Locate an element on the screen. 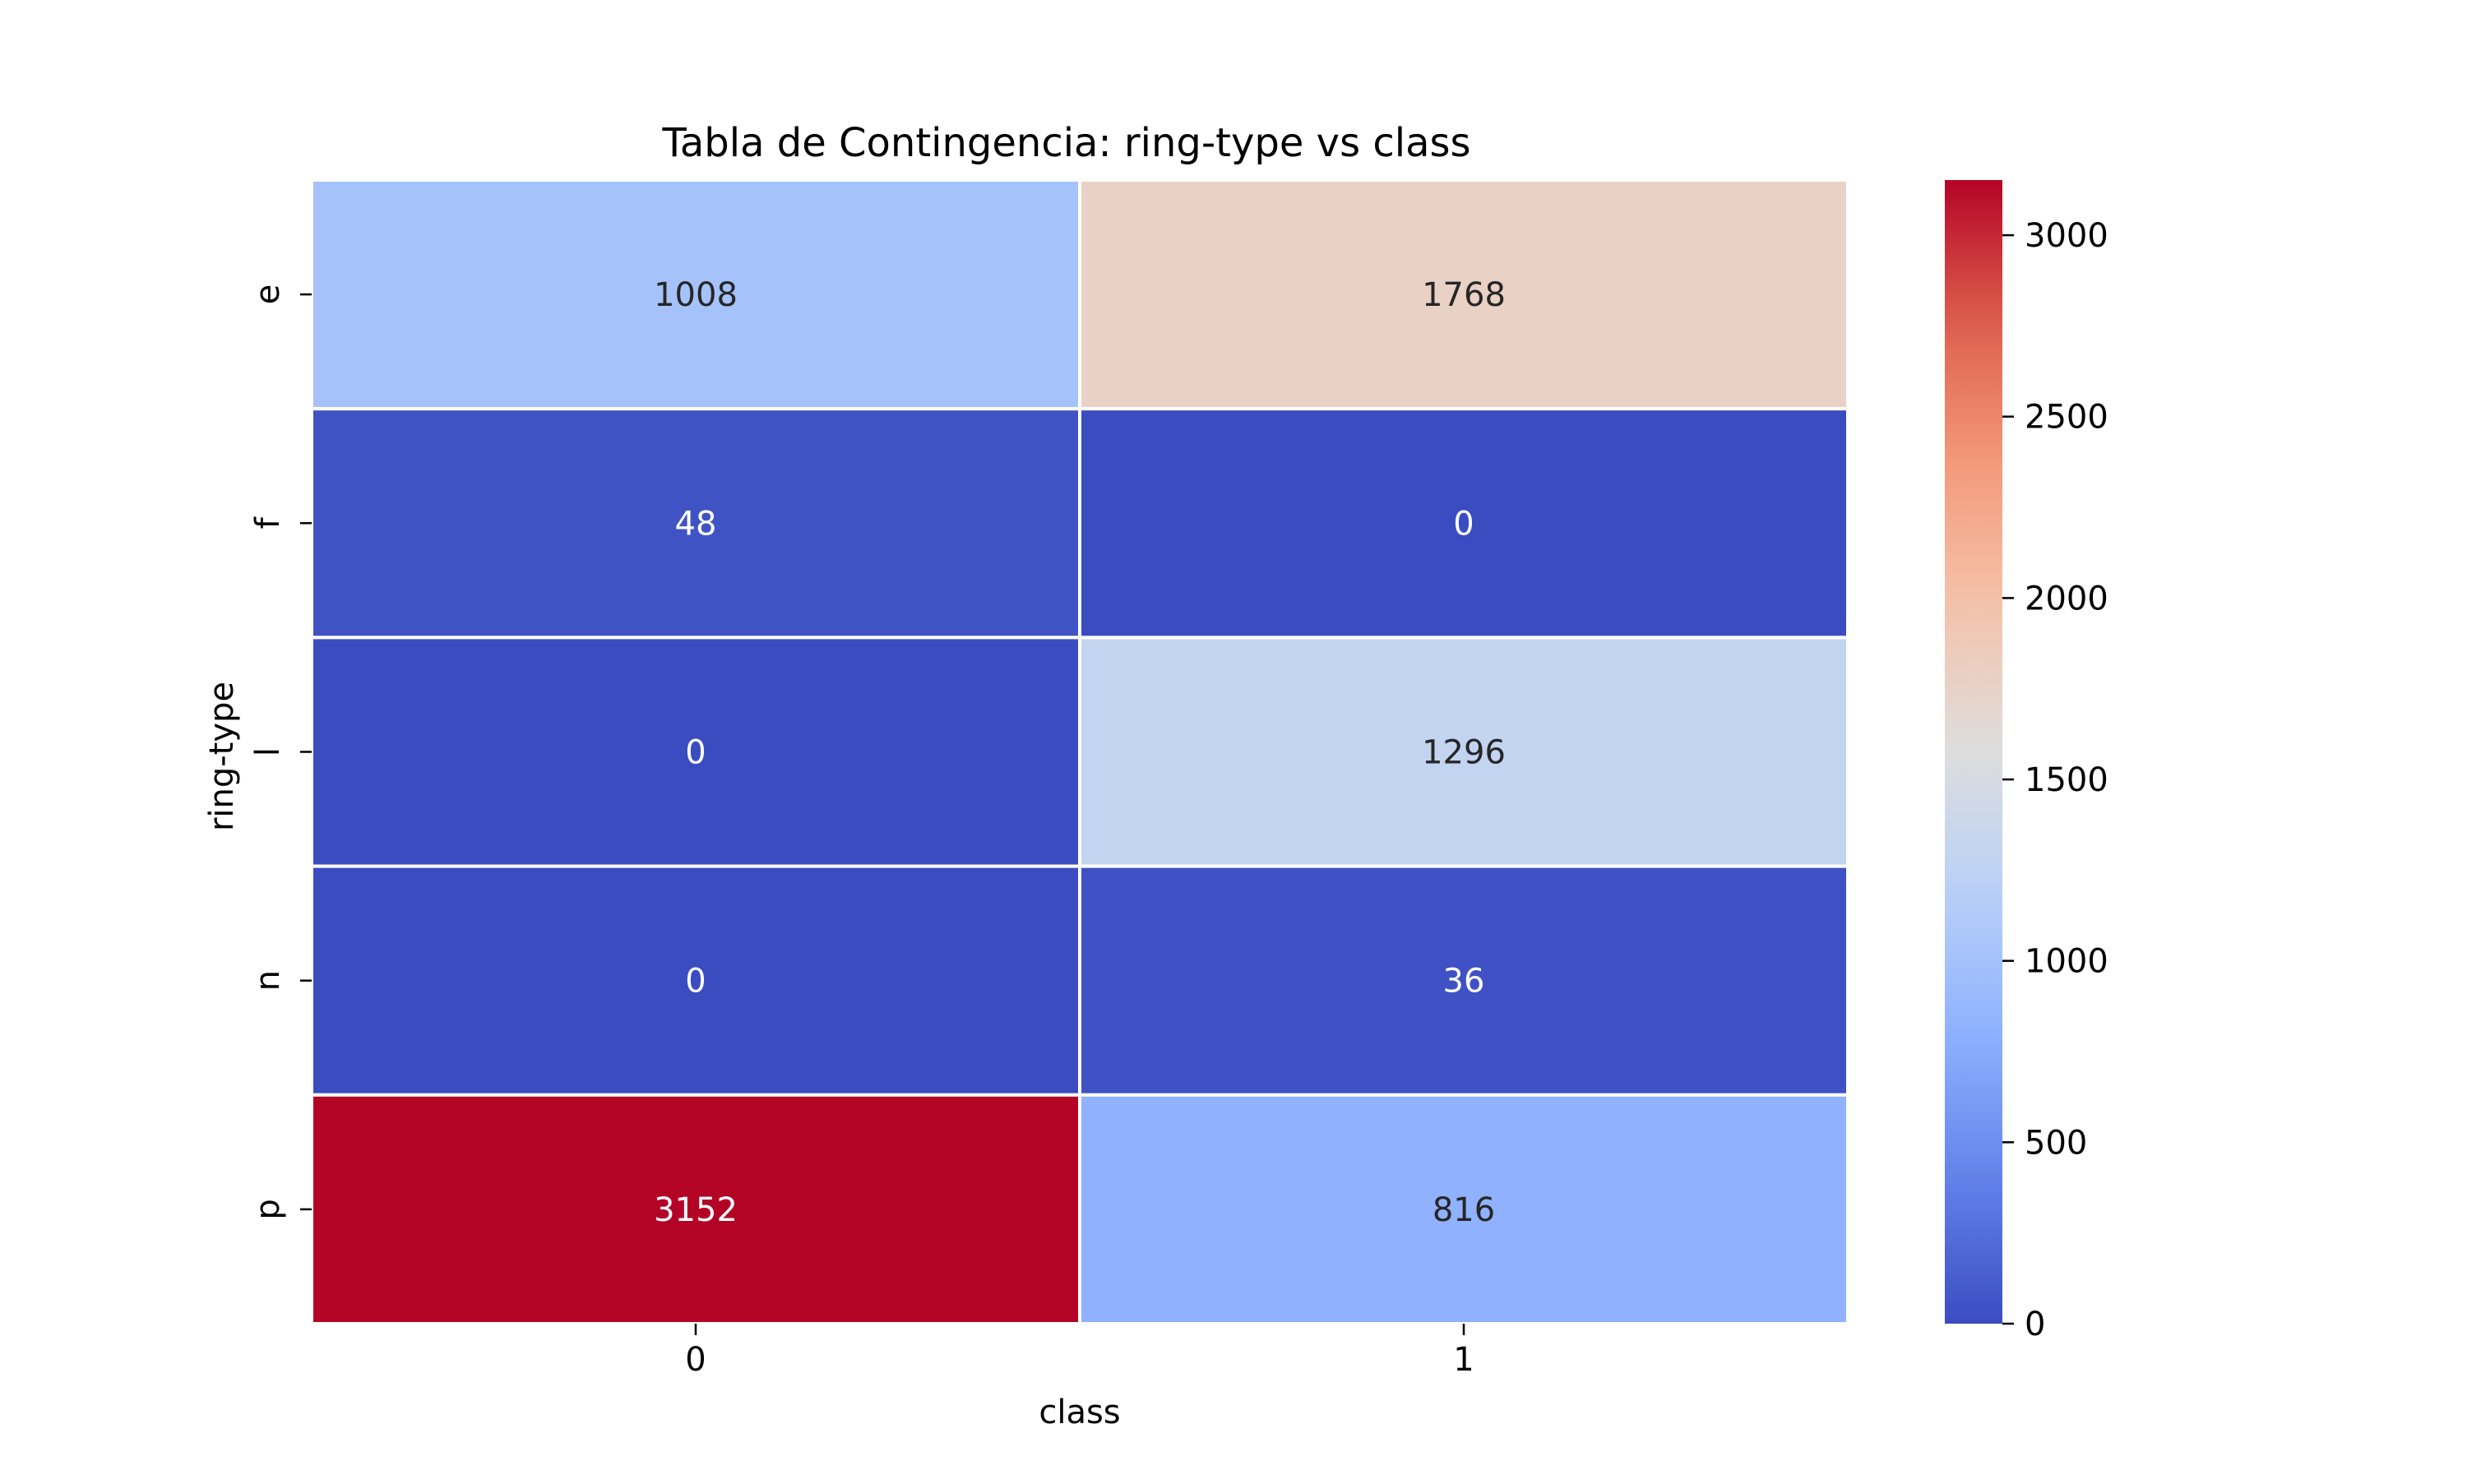 Image resolution: width=2467 pixels, height=1484 pixels. colorbar-tick-label: 2000 is located at coordinates (2066, 598).